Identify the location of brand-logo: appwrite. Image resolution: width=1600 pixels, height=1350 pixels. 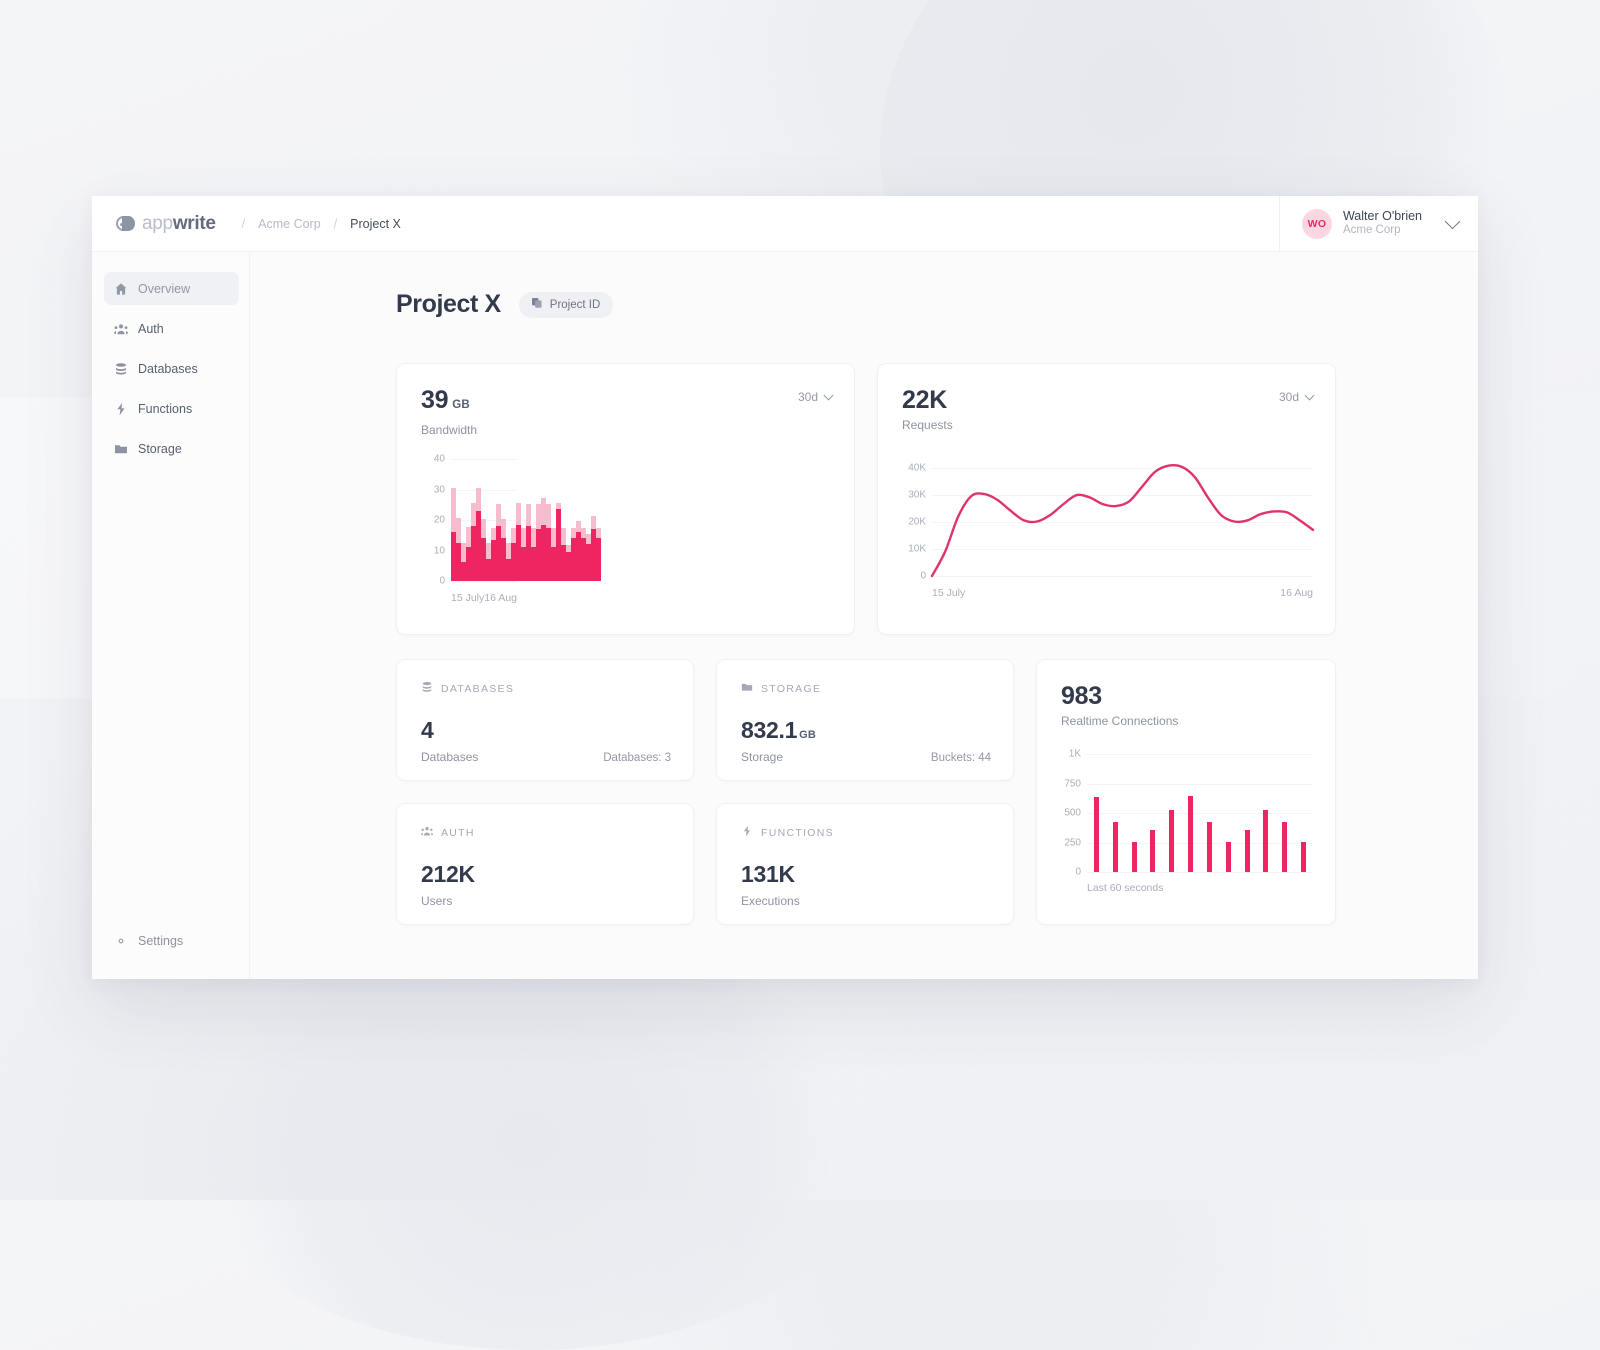
(154, 224).